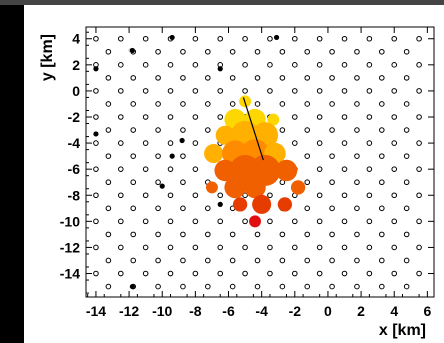 Image resolution: width=444 pixels, height=343 pixels. Describe the element at coordinates (195, 311) in the screenshot. I see `x-tick-label: -8` at that location.